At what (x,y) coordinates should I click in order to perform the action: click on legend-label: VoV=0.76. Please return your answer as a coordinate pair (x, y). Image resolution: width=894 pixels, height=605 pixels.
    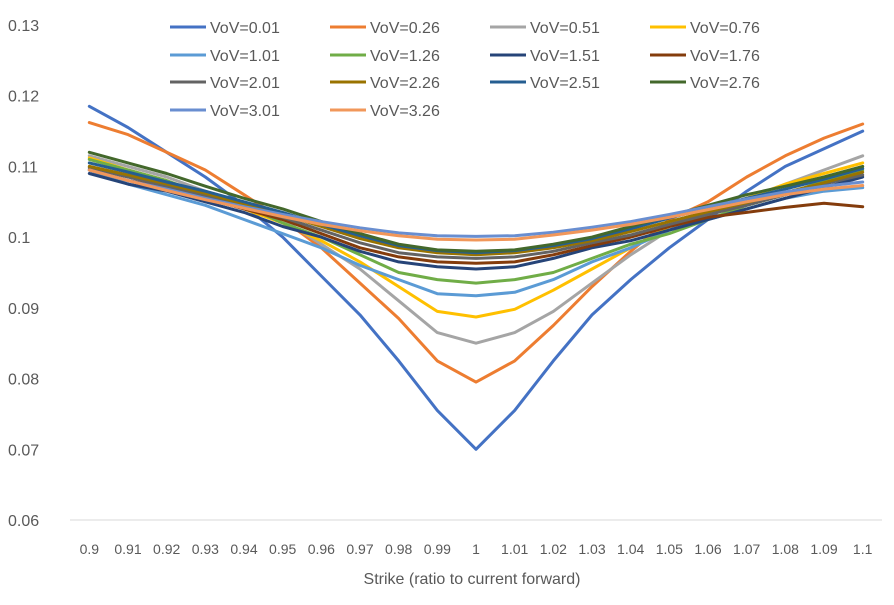
    Looking at the image, I should click on (725, 28).